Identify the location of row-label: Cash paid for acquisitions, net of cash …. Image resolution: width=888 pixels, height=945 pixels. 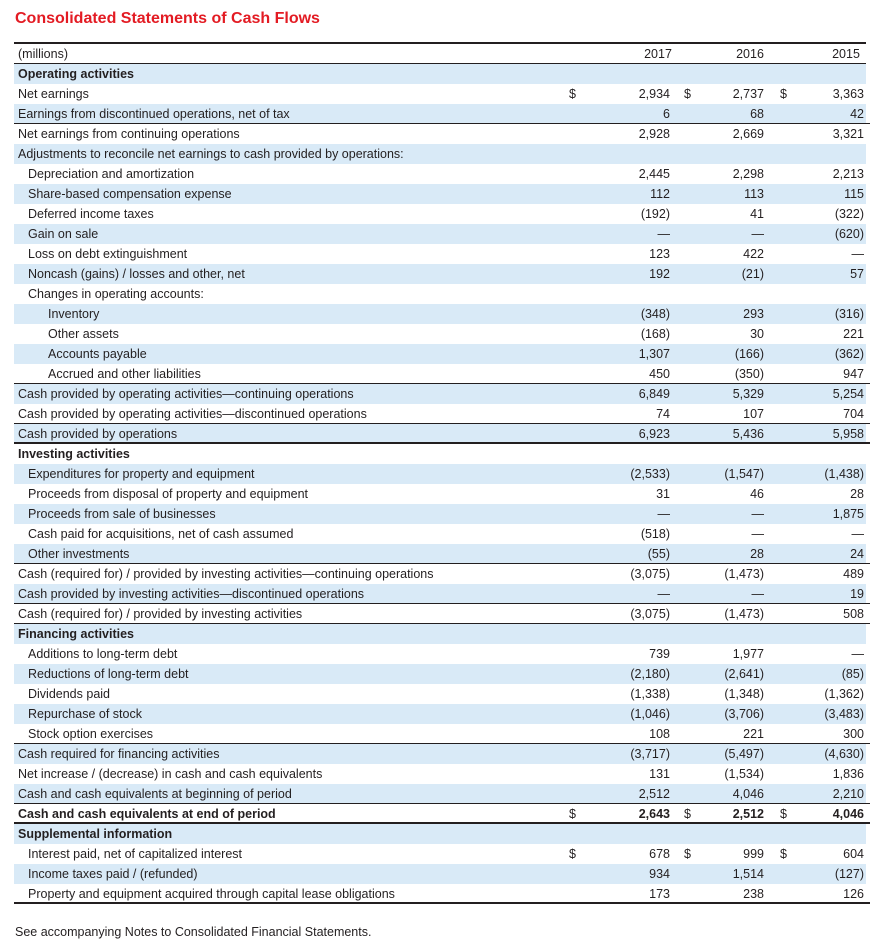
(161, 534).